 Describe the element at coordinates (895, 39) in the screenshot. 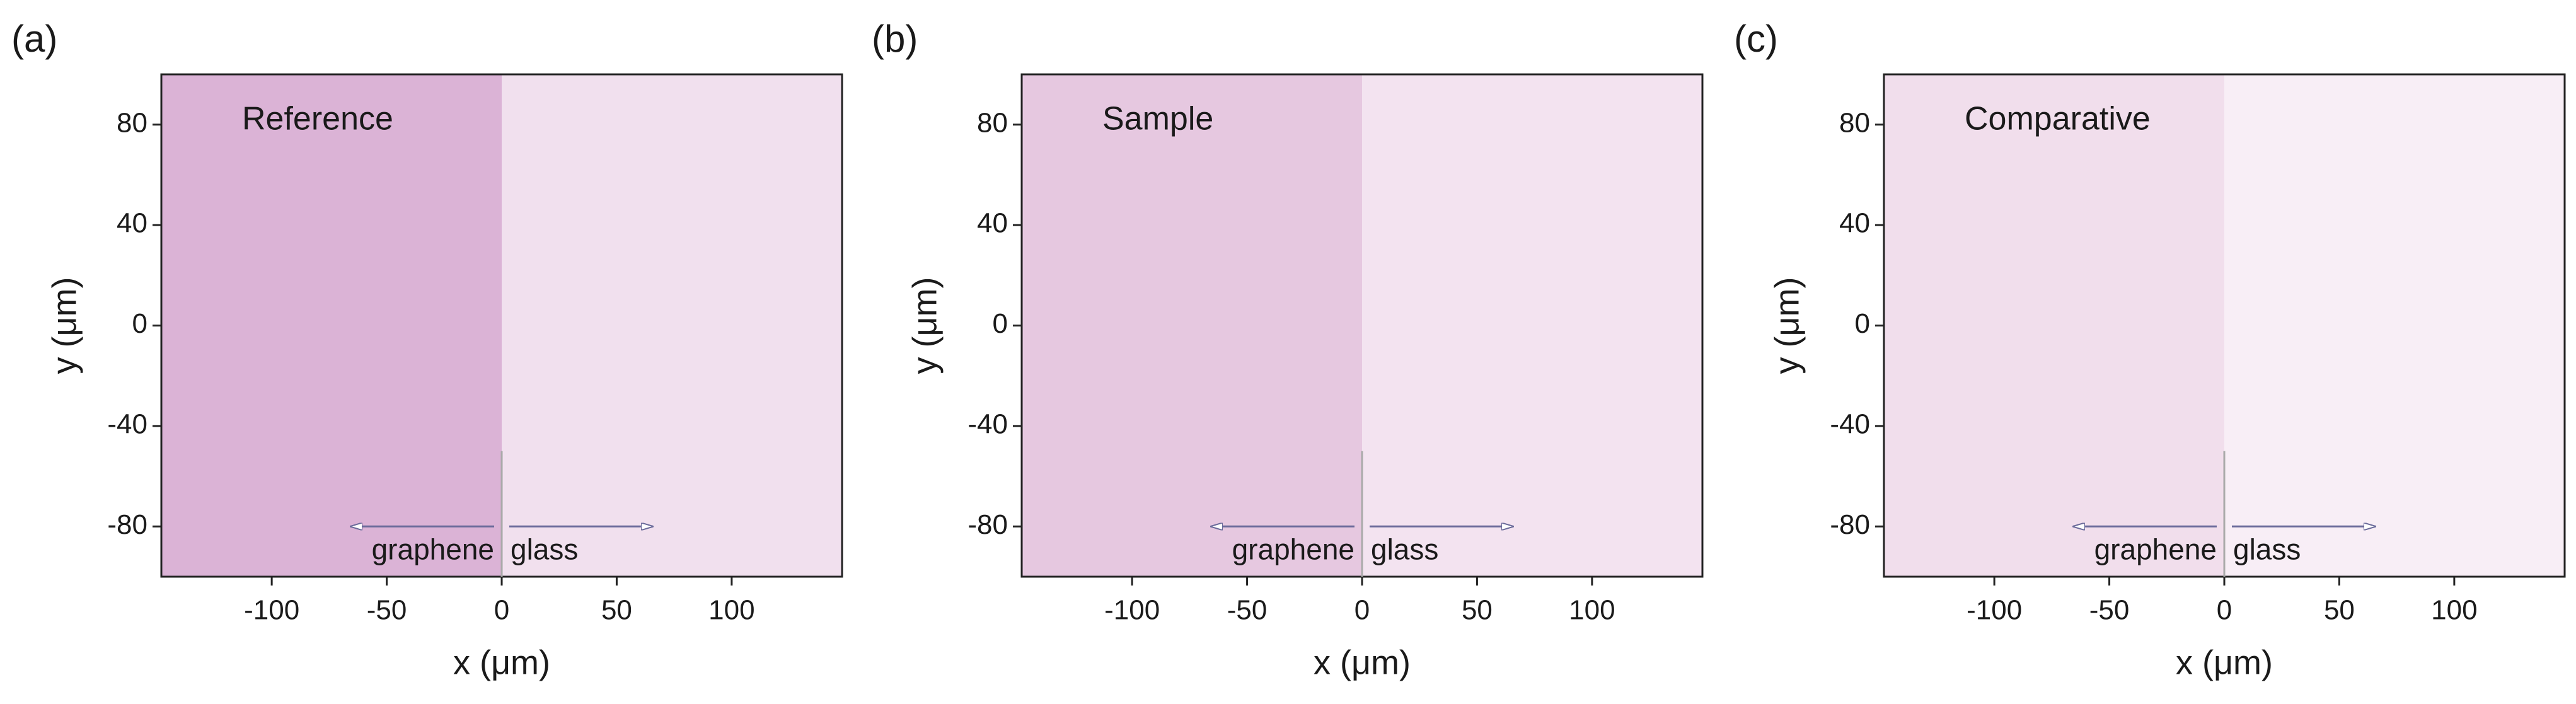

I see `panel-label: (b)` at that location.